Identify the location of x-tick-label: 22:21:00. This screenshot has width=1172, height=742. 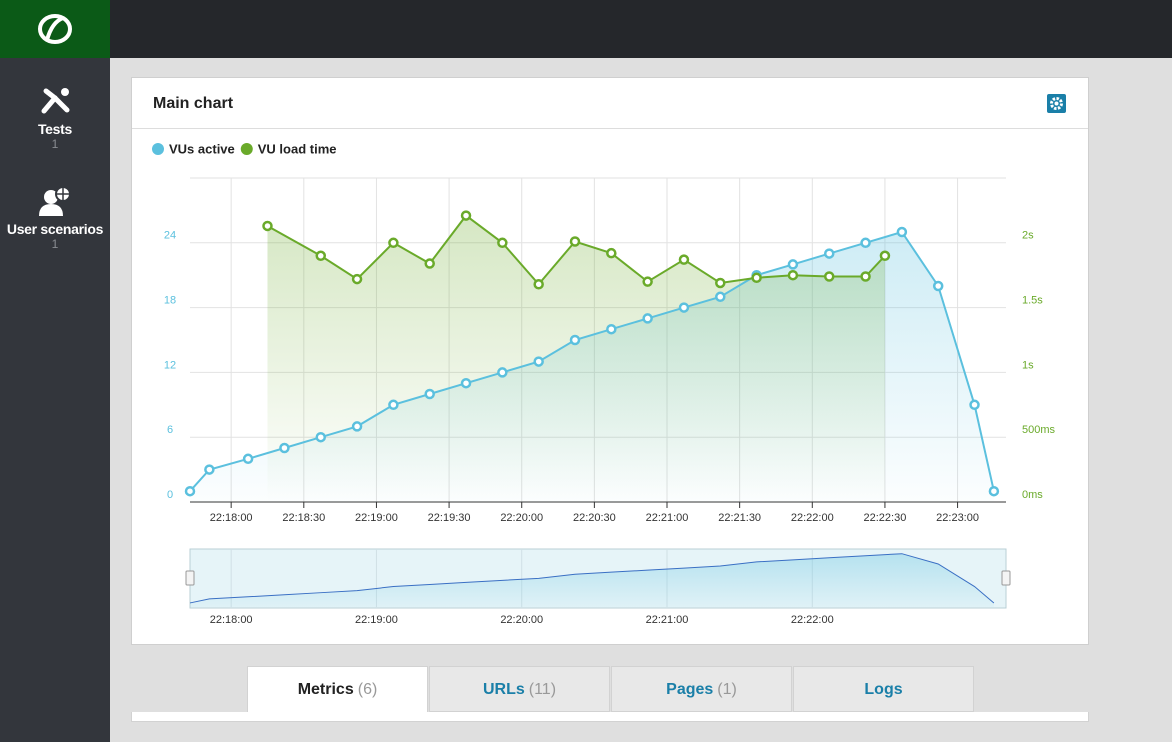
(667, 518).